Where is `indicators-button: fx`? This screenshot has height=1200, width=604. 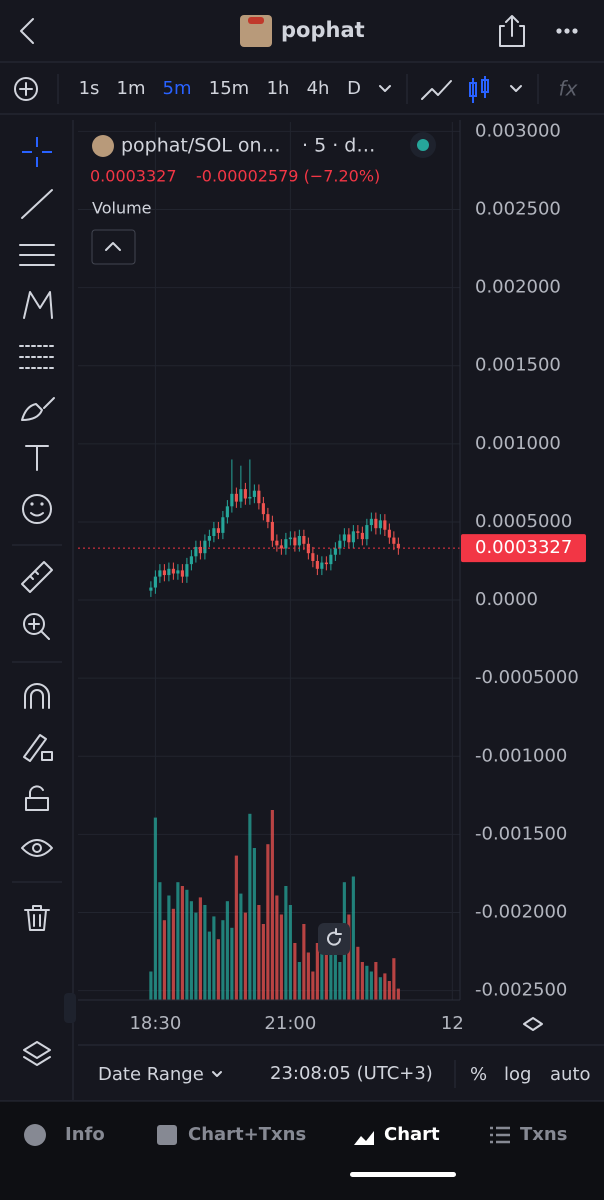 indicators-button: fx is located at coordinates (568, 89).